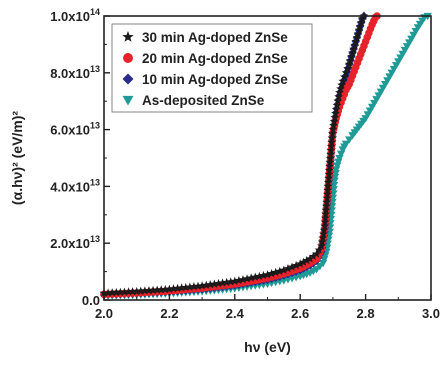 The width and height of the screenshot is (443, 365). What do you see at coordinates (75, 185) in the screenshot?
I see `y-tick-label: 4.0x10¹³` at bounding box center [75, 185].